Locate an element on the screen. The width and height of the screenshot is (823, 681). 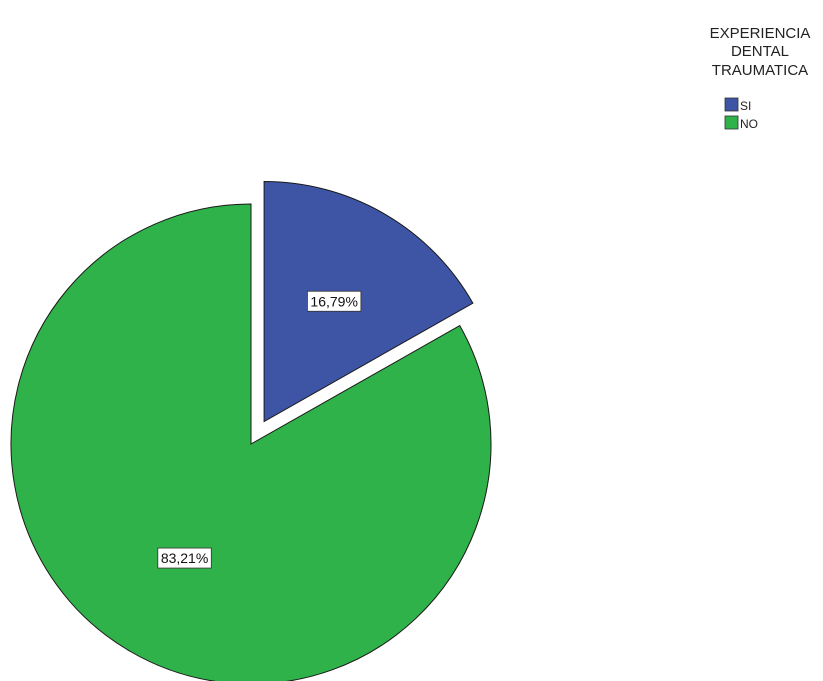
legend-label-si: SI is located at coordinates (745, 106).